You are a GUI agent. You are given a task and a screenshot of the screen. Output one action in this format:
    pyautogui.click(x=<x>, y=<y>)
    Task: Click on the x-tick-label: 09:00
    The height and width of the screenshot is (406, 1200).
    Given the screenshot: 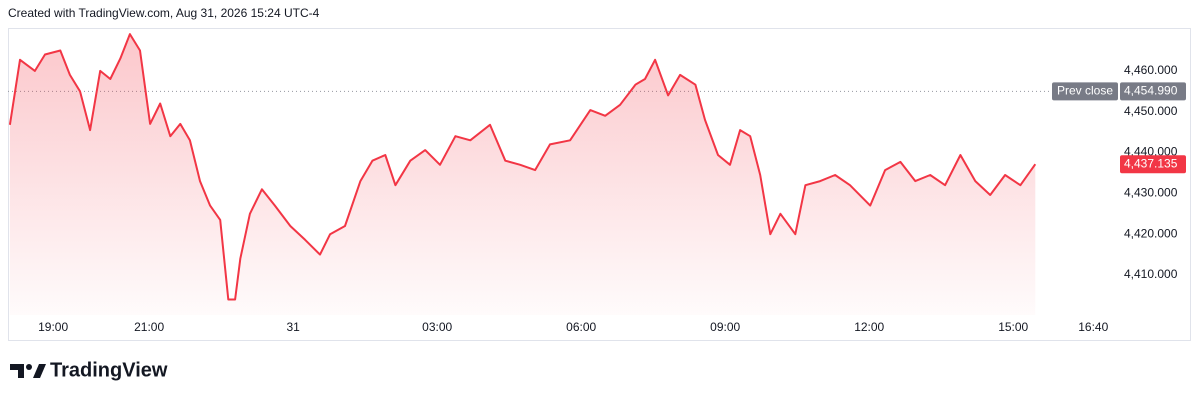 What is the action you would take?
    pyautogui.click(x=725, y=327)
    